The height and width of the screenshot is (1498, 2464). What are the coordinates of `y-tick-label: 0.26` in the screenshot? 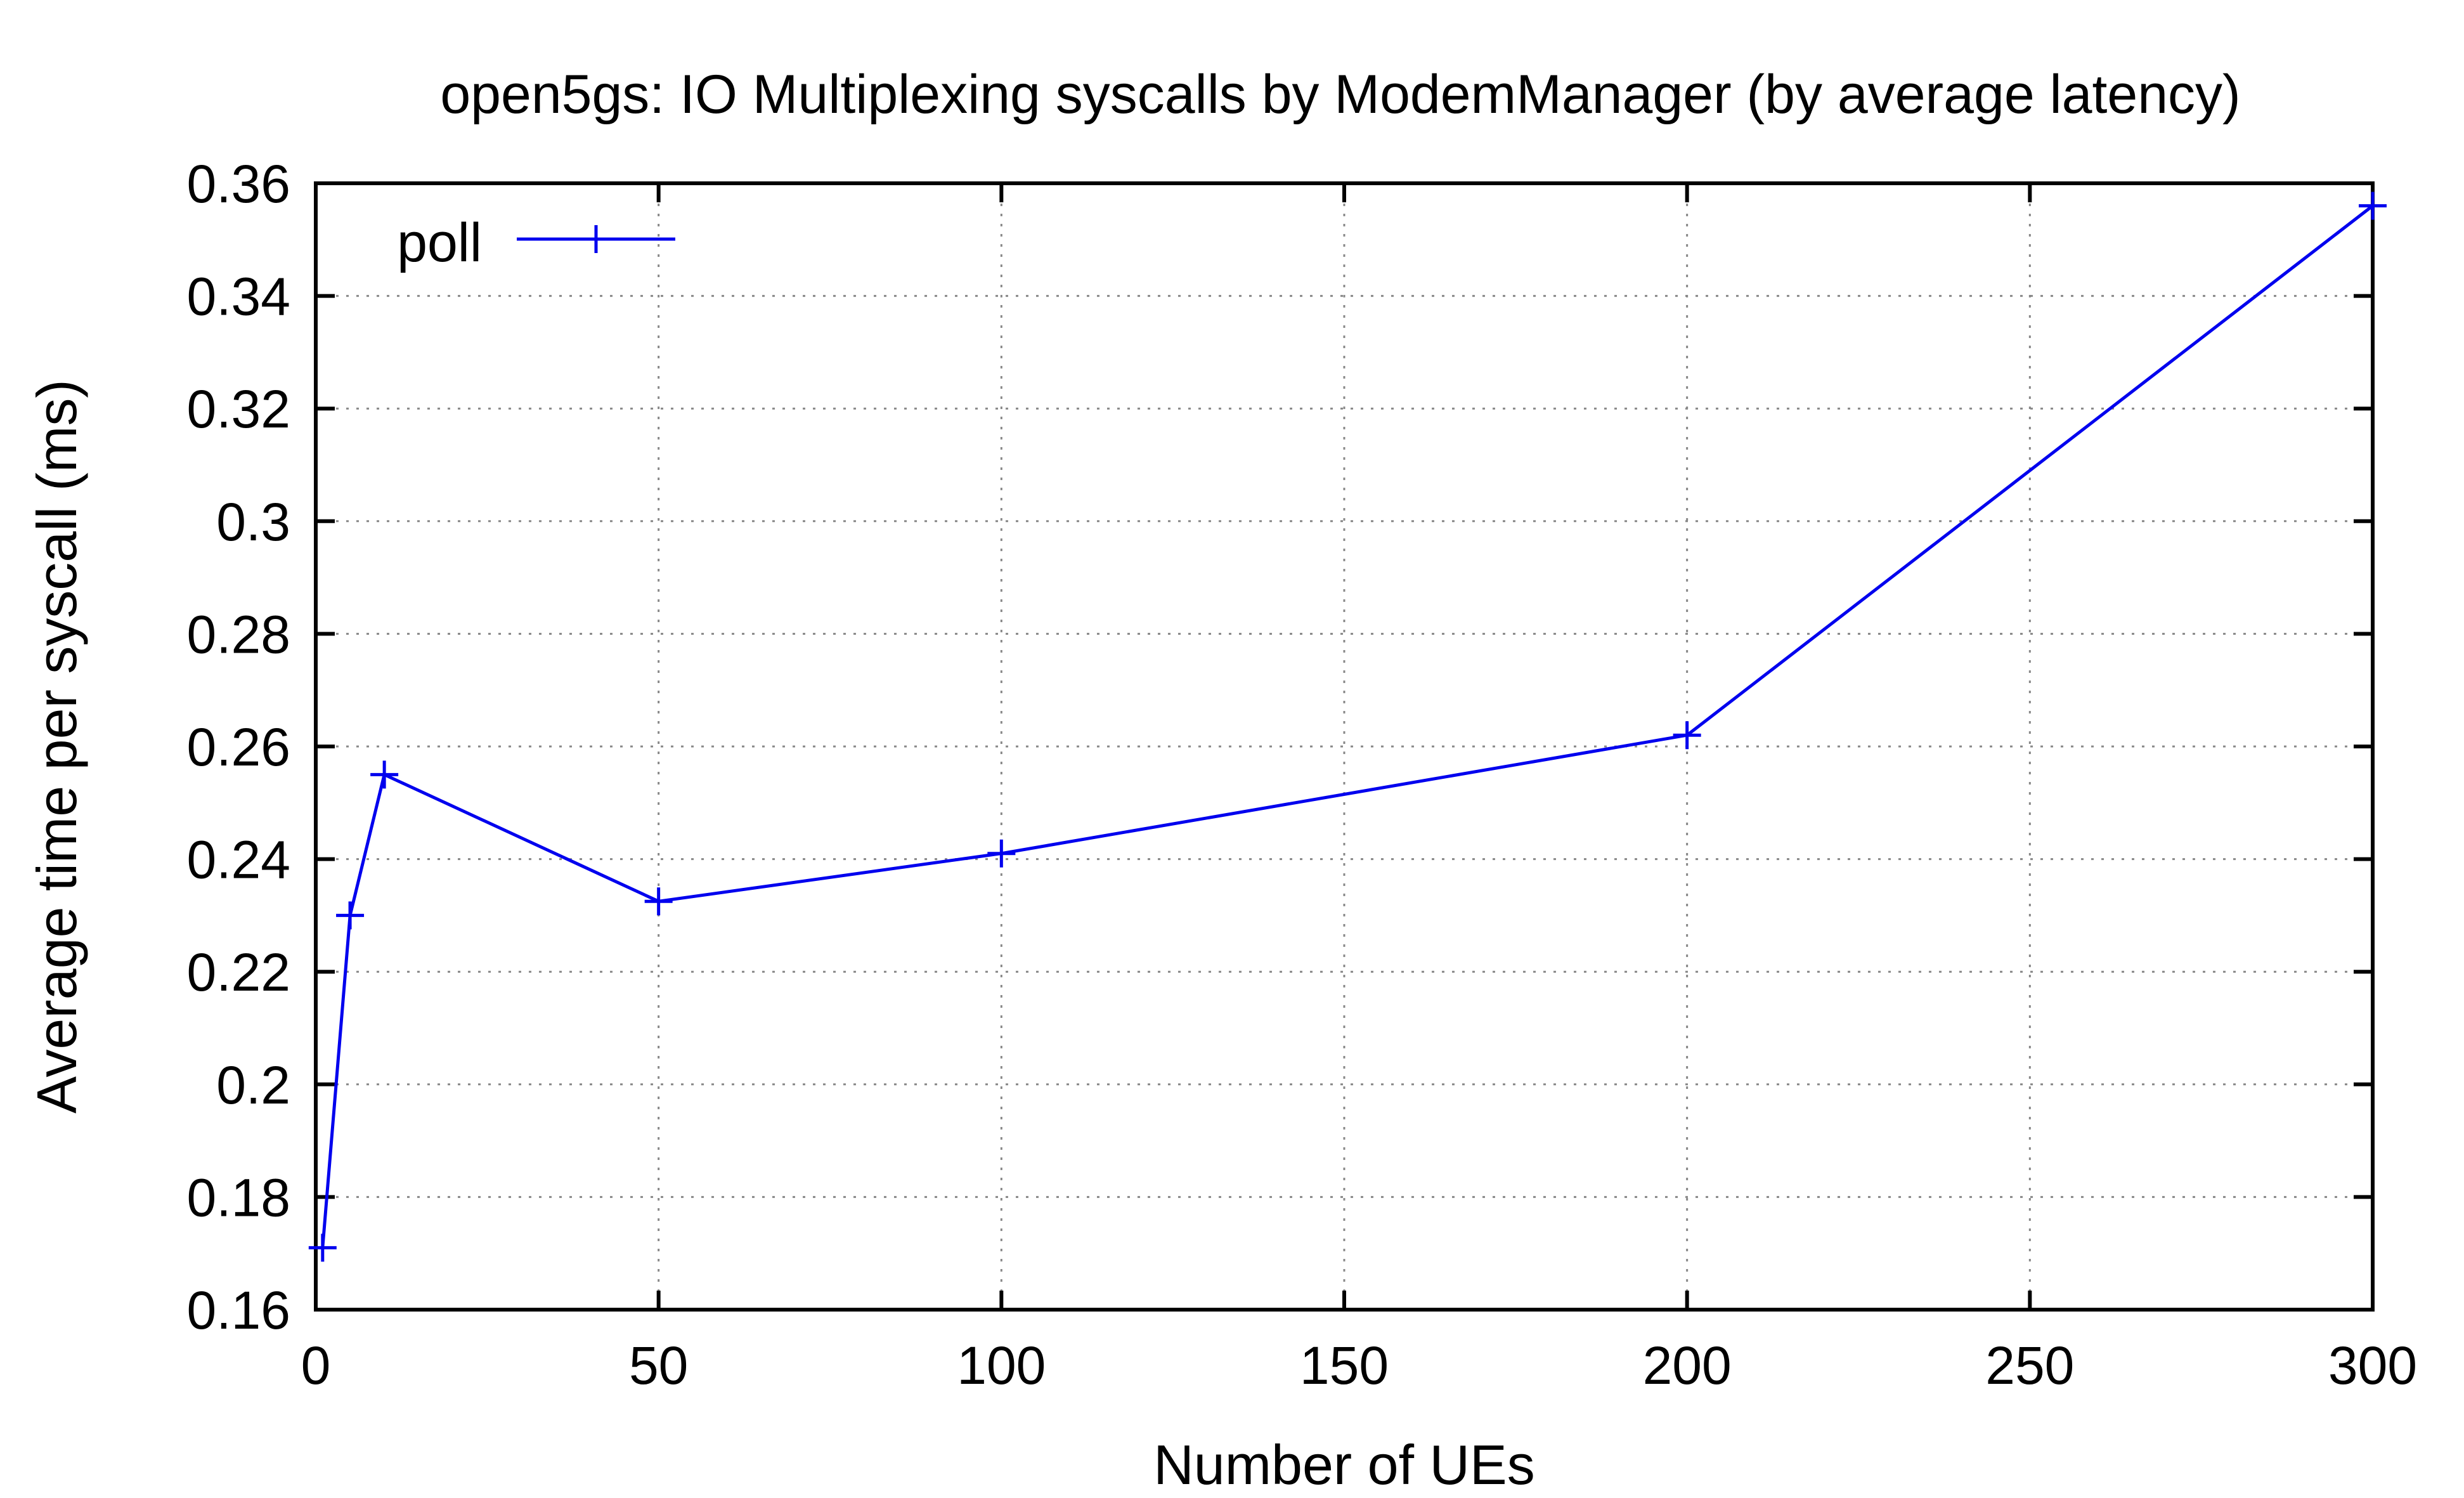 It's located at (239, 747).